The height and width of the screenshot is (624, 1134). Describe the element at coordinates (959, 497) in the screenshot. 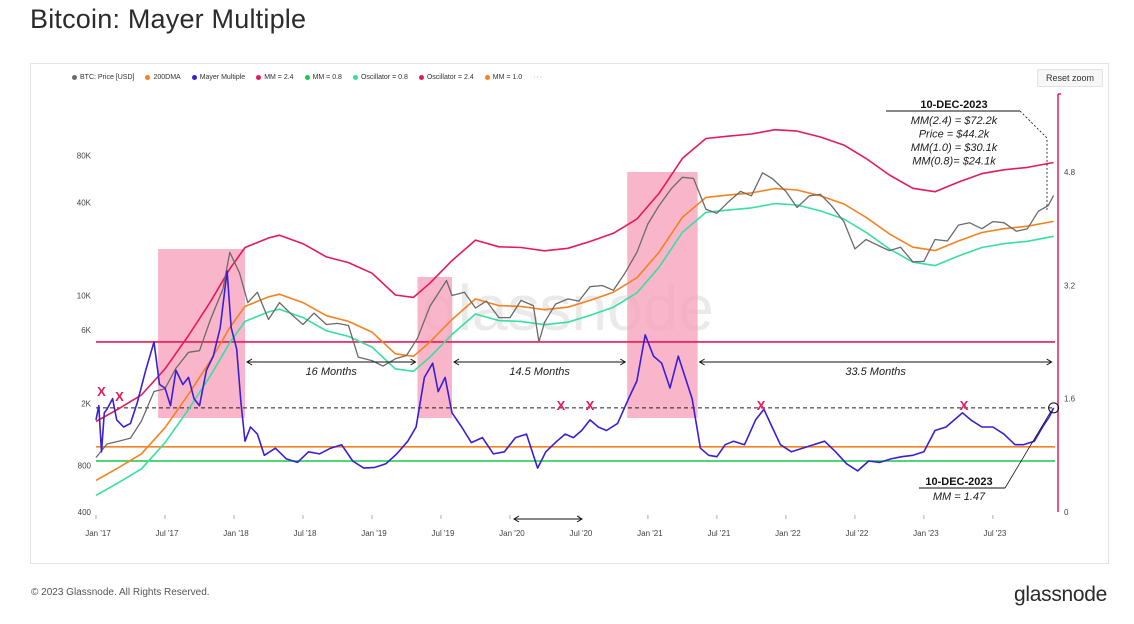

I see `bottom-box-mm: MM = 1.47` at that location.